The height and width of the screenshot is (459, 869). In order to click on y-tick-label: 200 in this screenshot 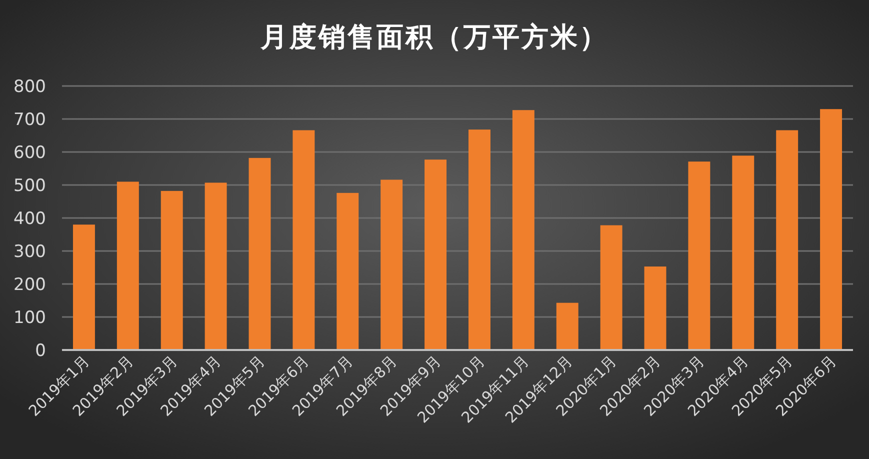, I will do `click(30, 285)`.